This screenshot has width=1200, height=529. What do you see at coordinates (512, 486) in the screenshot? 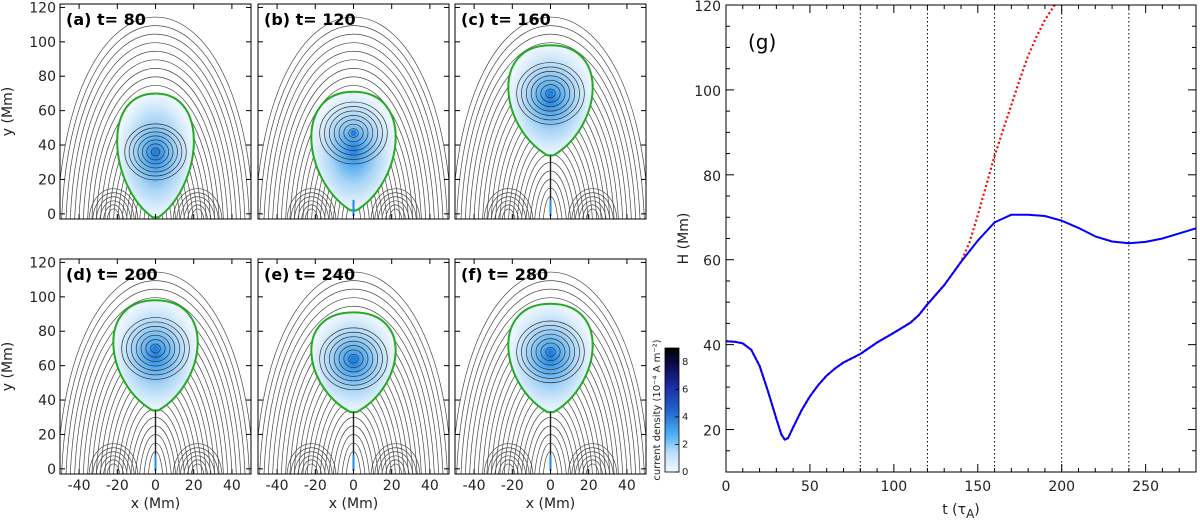
I see `x-tick-label: -20` at bounding box center [512, 486].